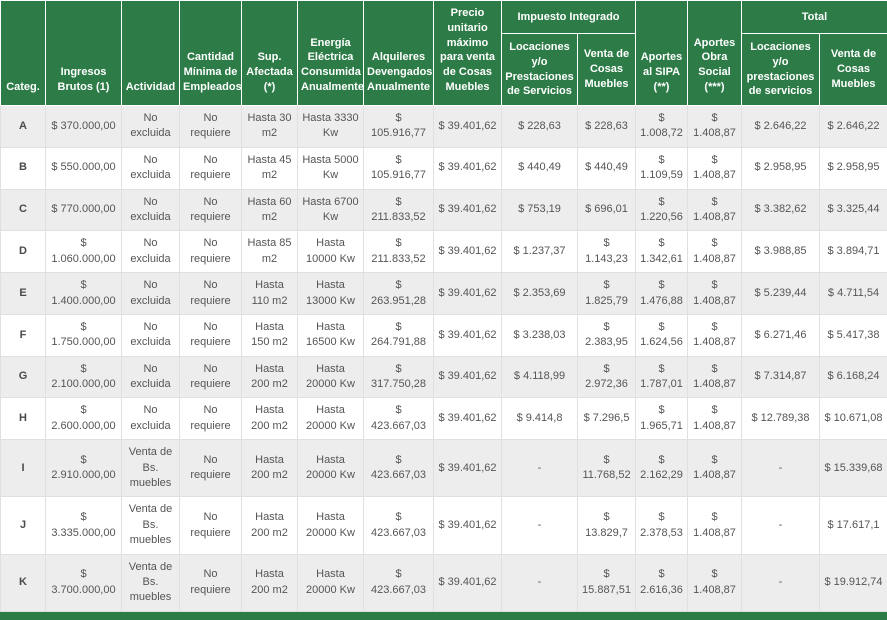  What do you see at coordinates (607, 70) in the screenshot?
I see `header-impuesto-muebles: Venta de Cosas Muebles` at bounding box center [607, 70].